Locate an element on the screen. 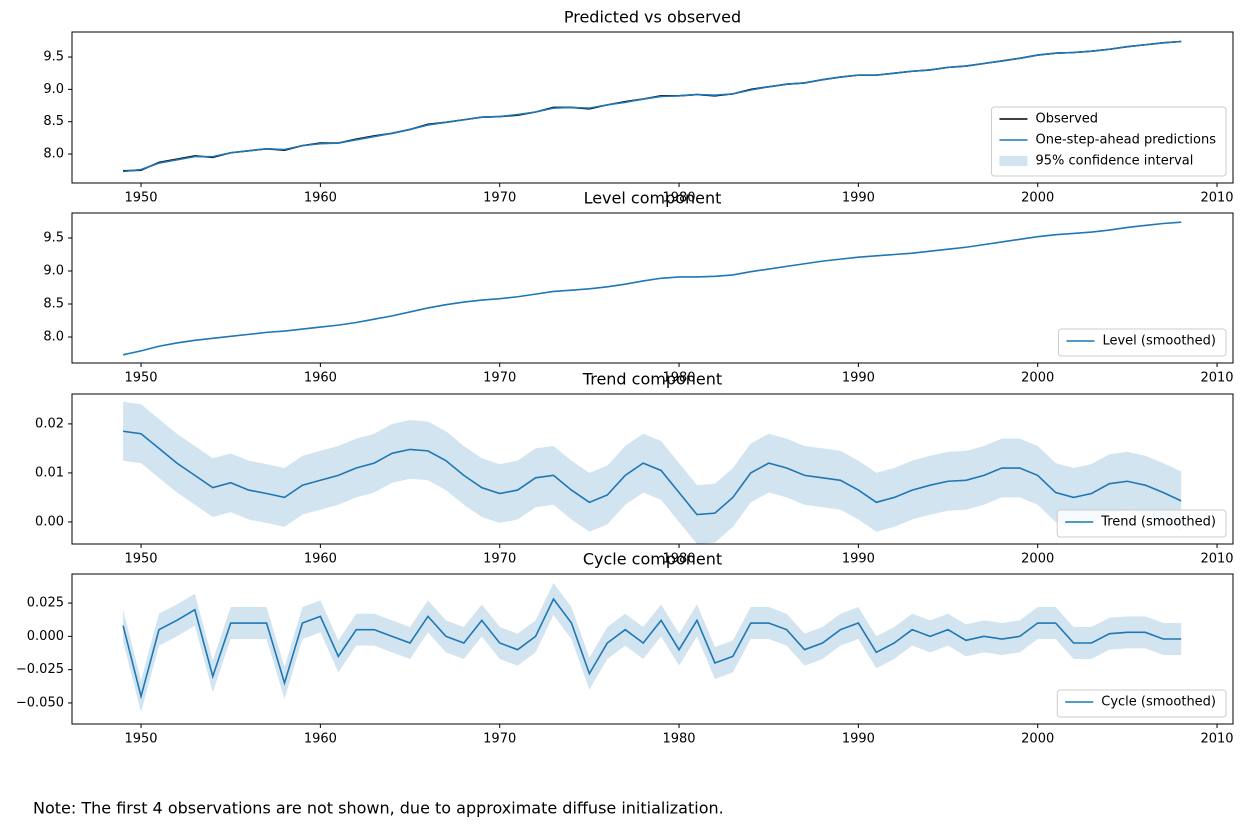  subplot-title: Predicted vs observed is located at coordinates (652, 17).